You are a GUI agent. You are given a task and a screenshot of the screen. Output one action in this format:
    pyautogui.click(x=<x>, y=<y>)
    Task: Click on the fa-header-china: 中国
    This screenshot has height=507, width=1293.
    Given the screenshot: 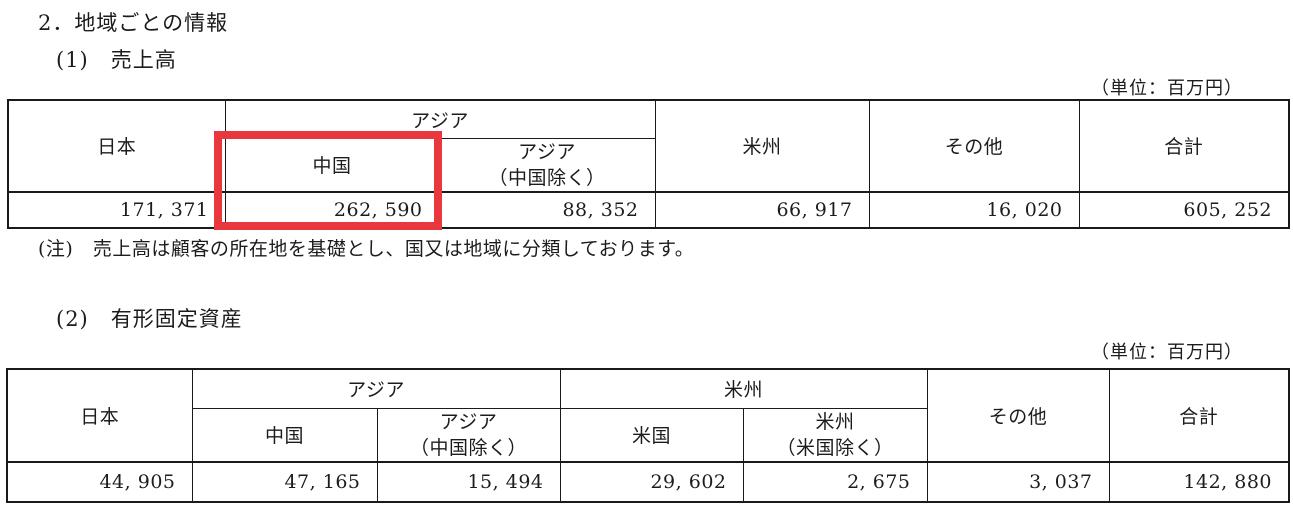 What is the action you would take?
    pyautogui.click(x=284, y=434)
    